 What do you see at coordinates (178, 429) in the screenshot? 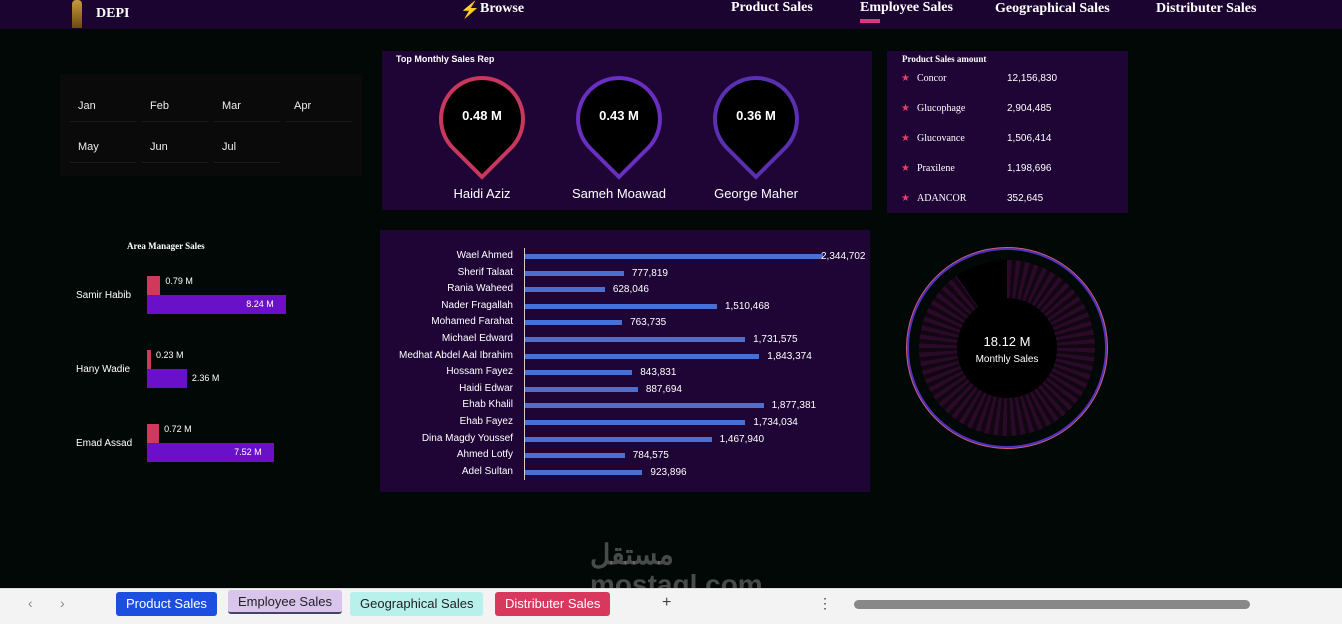
I see `small-bar-label: 0.72 M` at bounding box center [178, 429].